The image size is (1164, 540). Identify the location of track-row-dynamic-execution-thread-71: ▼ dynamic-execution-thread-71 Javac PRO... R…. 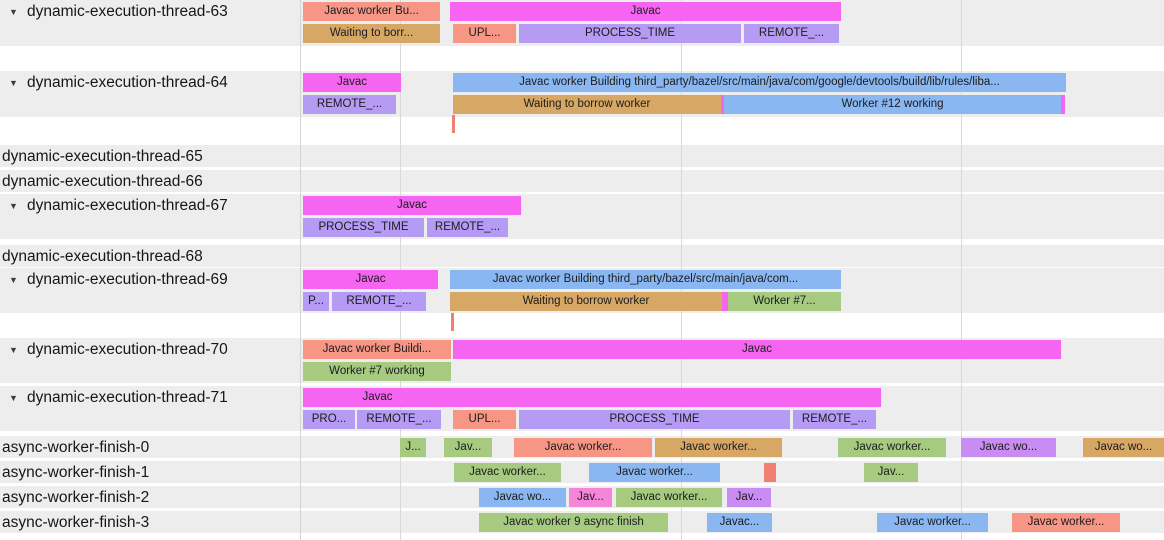
(582, 408).